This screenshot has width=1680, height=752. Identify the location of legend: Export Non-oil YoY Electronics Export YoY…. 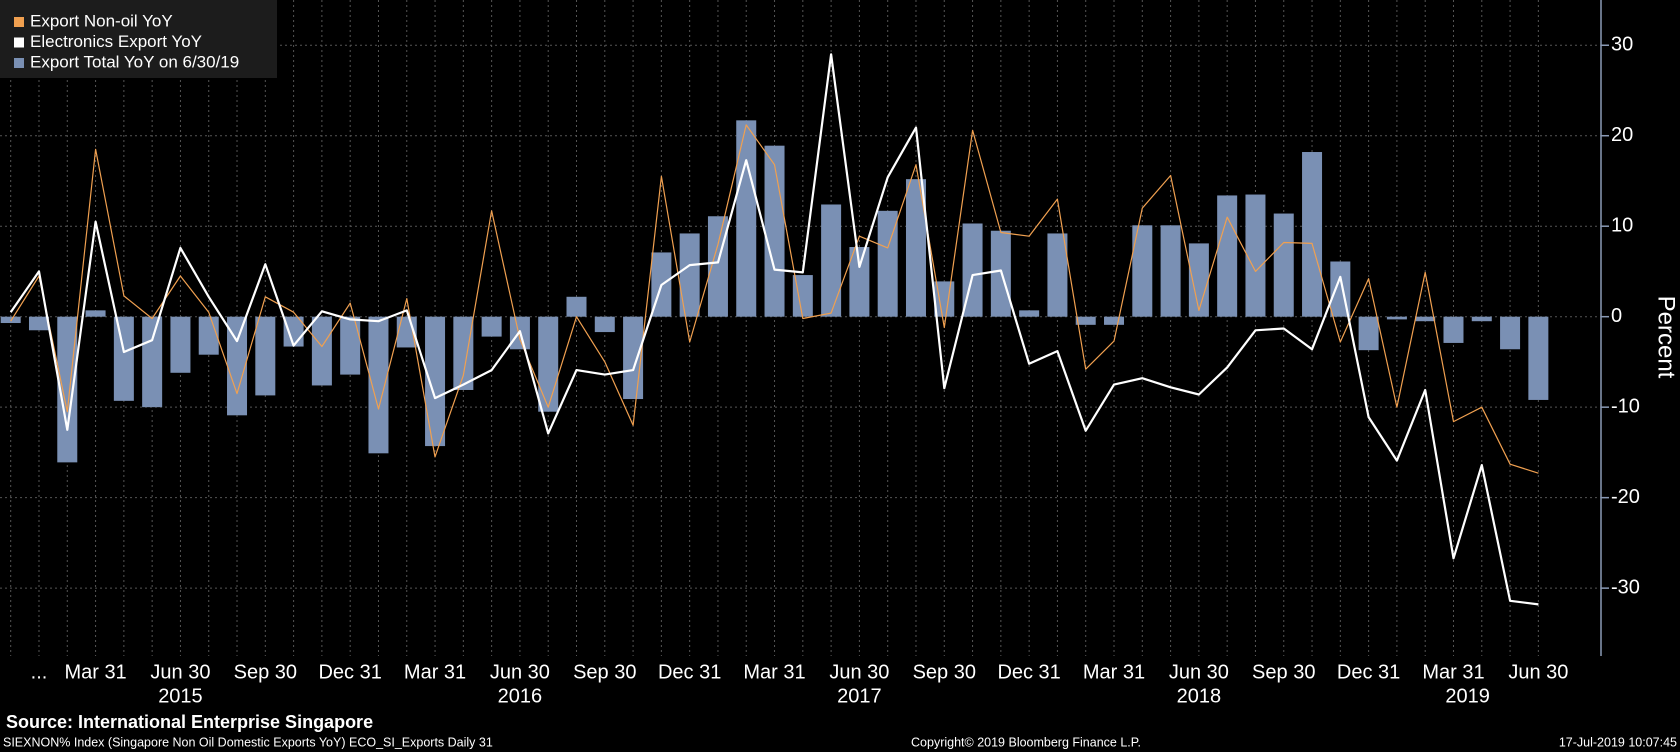
(138, 39).